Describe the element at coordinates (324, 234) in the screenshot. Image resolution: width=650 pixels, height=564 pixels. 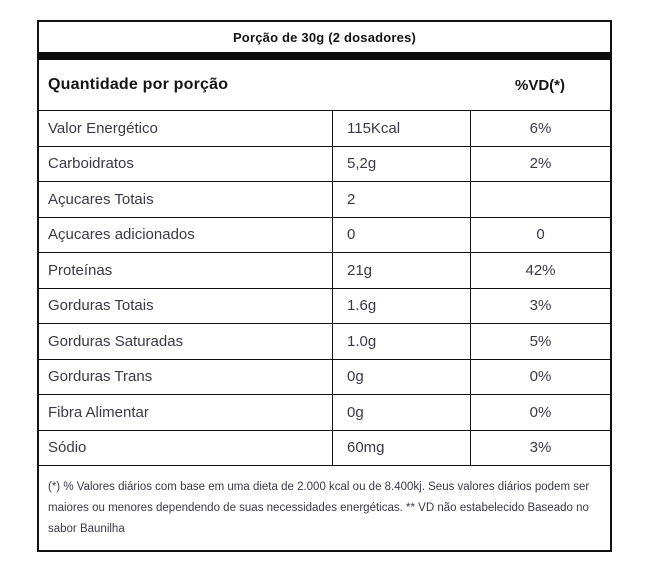
I see `table-row: Açucares adicionados 0 0` at that location.